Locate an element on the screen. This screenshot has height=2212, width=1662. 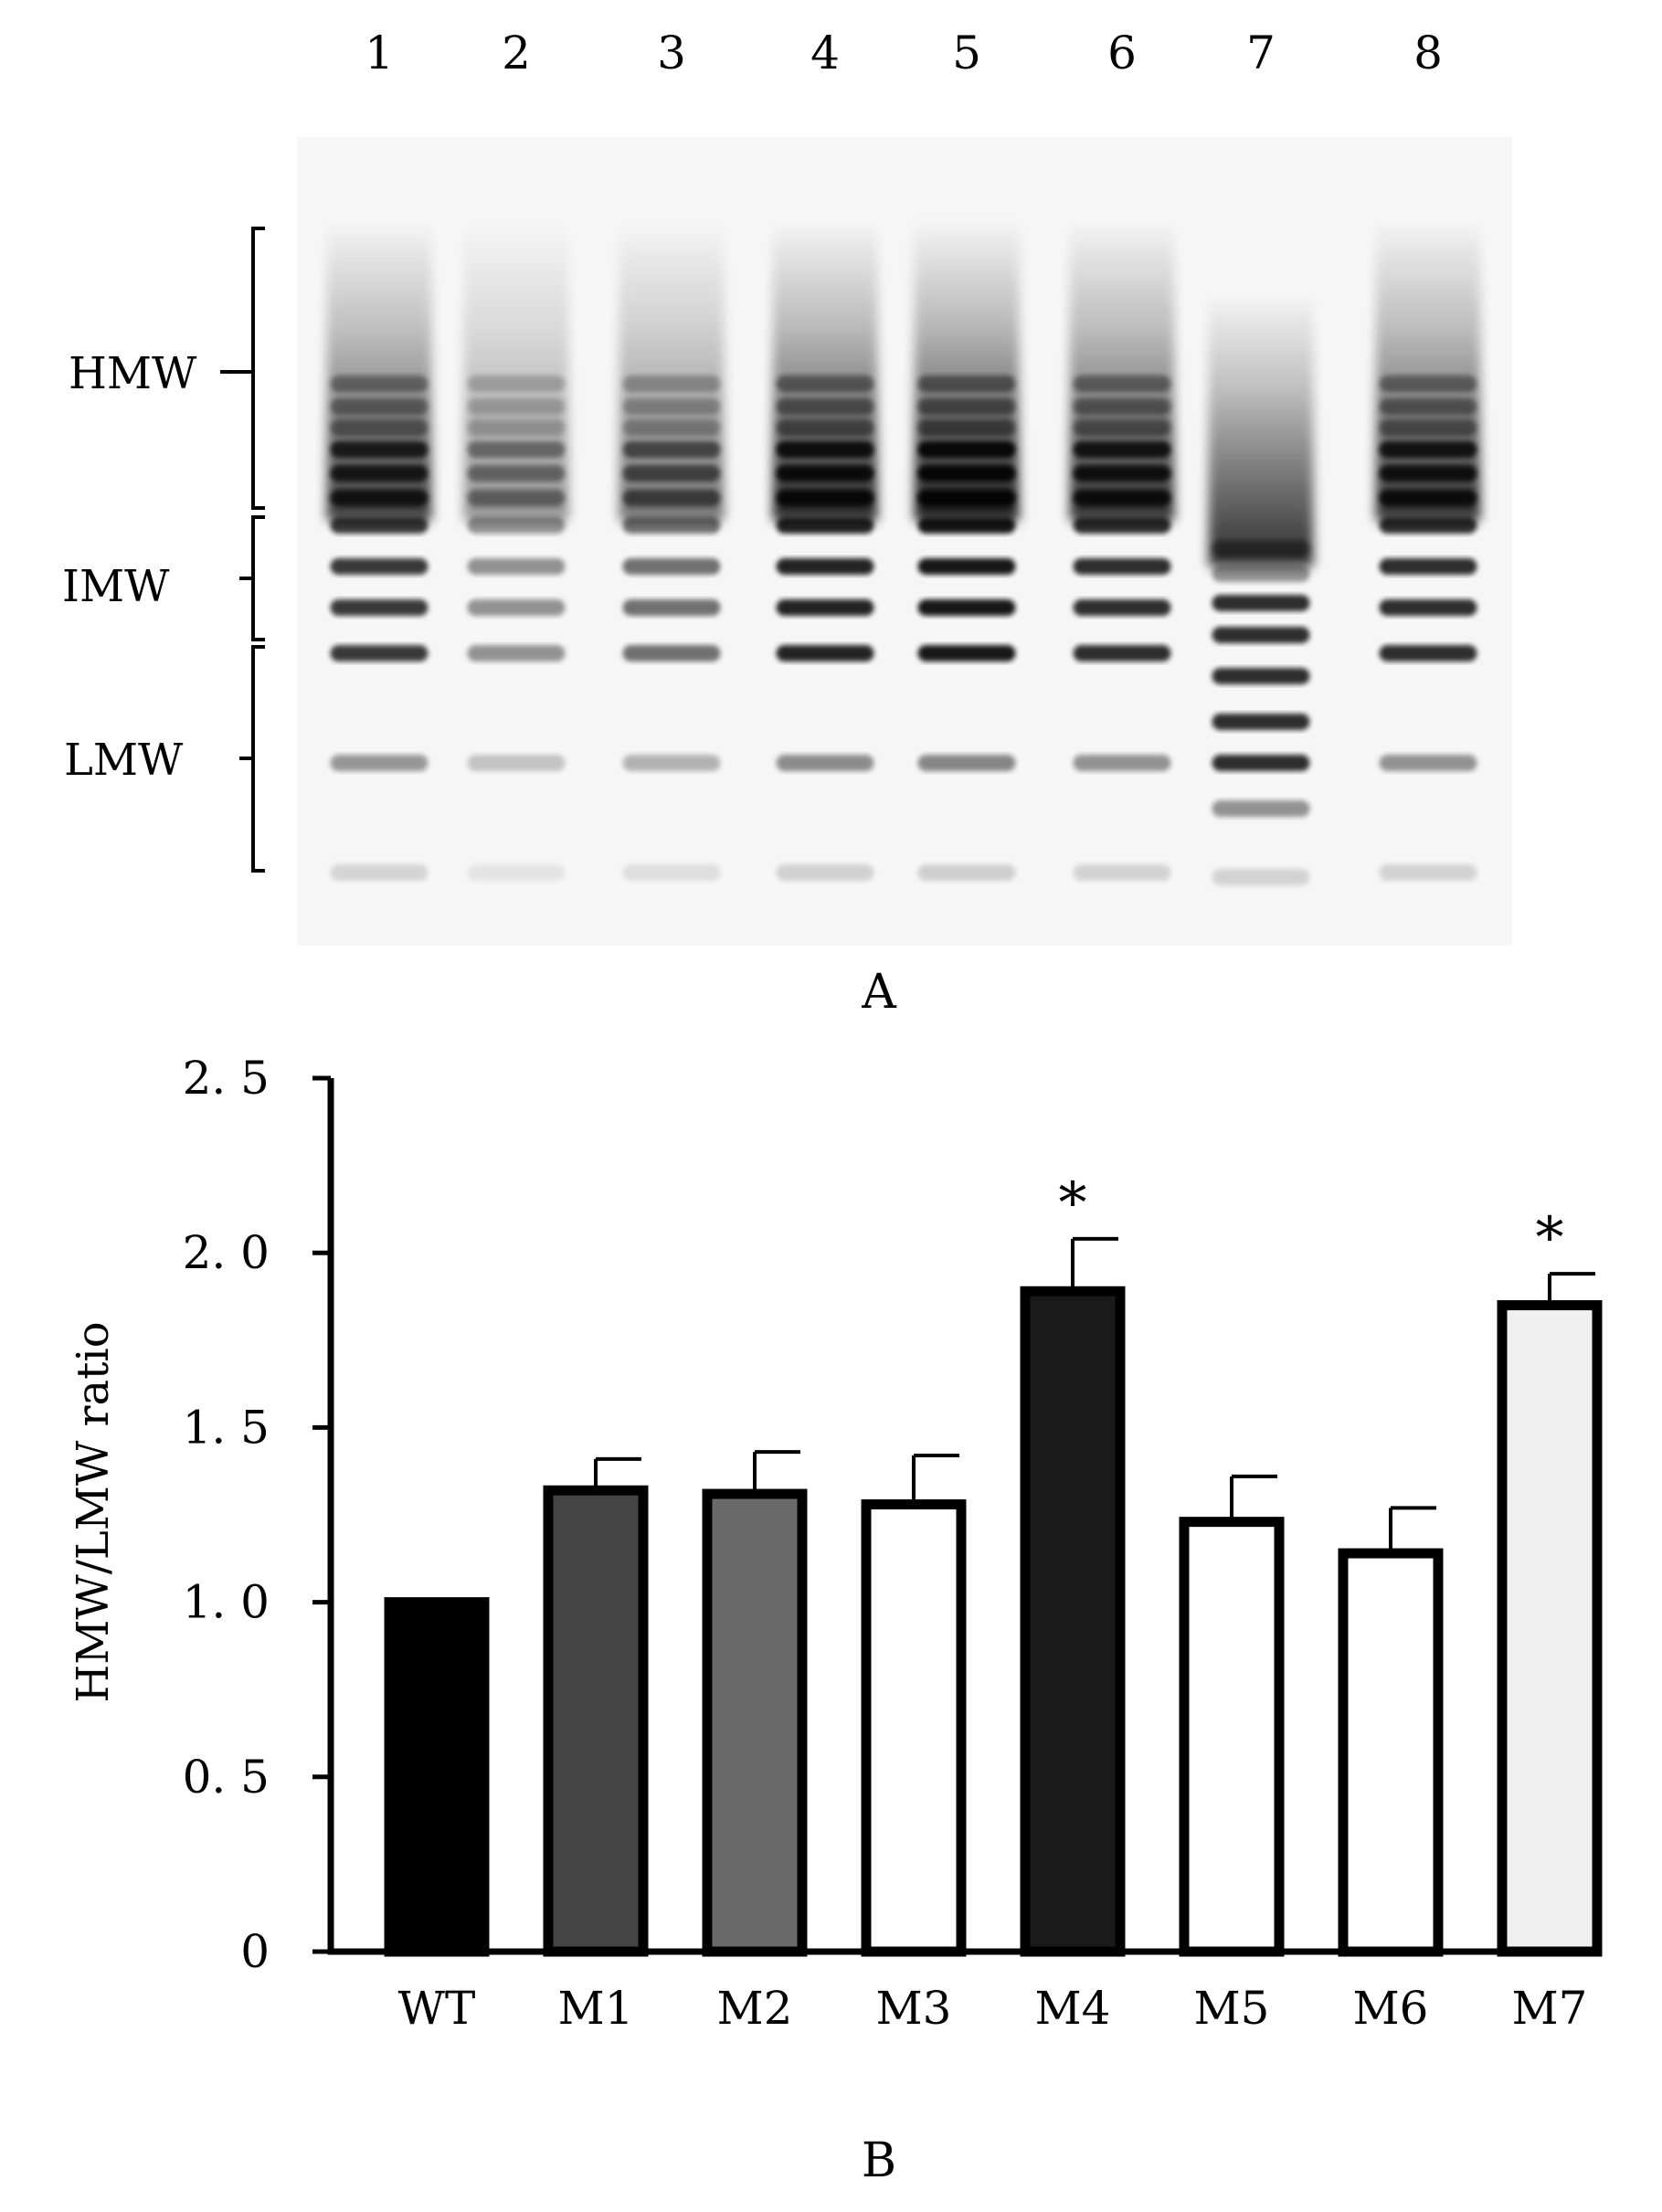
lane-labels: 1 2 3 4 5 6 7 8 is located at coordinates (904, 52).